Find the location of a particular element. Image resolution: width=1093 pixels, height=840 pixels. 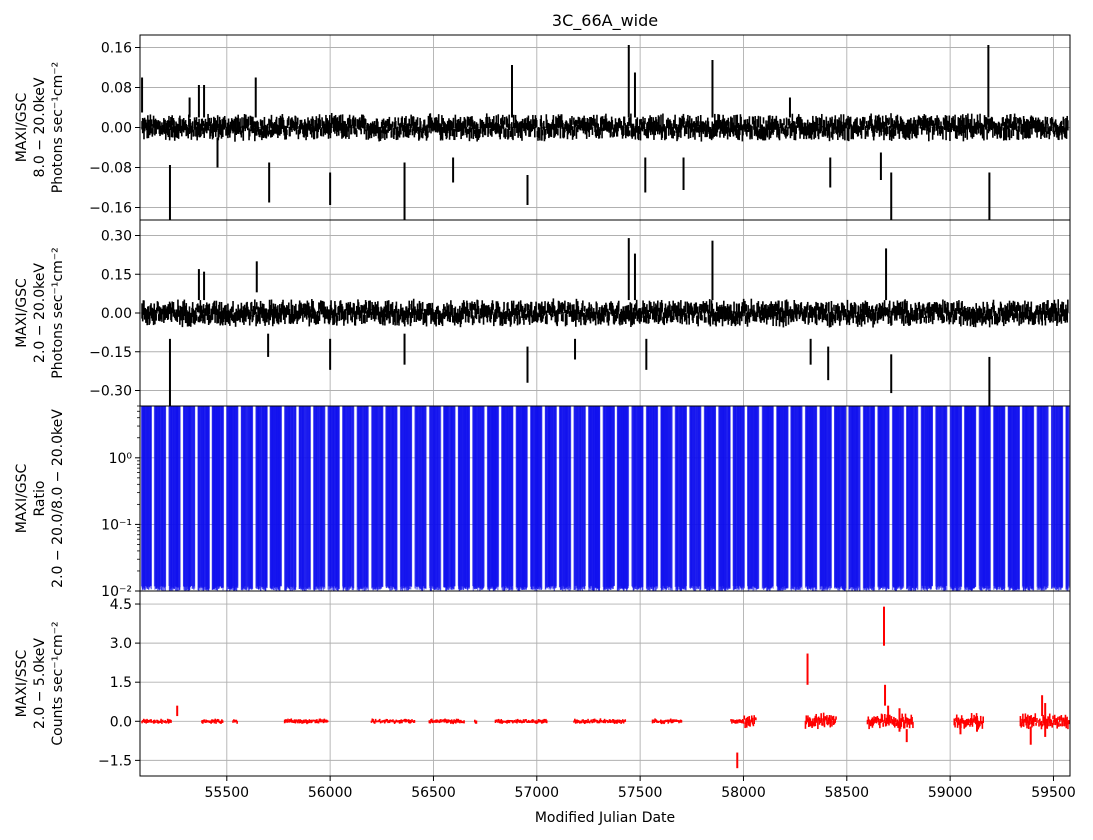

y-axis-label-line: 8.0 − 20.0keV is located at coordinates (40, 127).